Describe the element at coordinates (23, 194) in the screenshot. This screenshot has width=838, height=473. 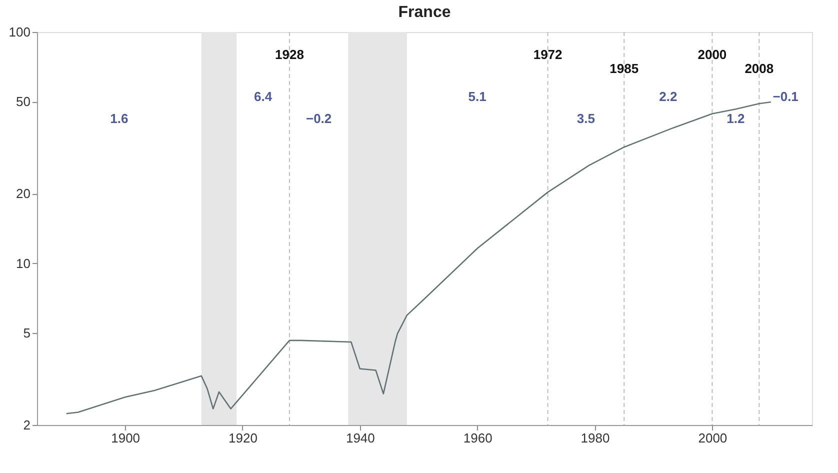
I see `y-tick-label: 20` at that location.